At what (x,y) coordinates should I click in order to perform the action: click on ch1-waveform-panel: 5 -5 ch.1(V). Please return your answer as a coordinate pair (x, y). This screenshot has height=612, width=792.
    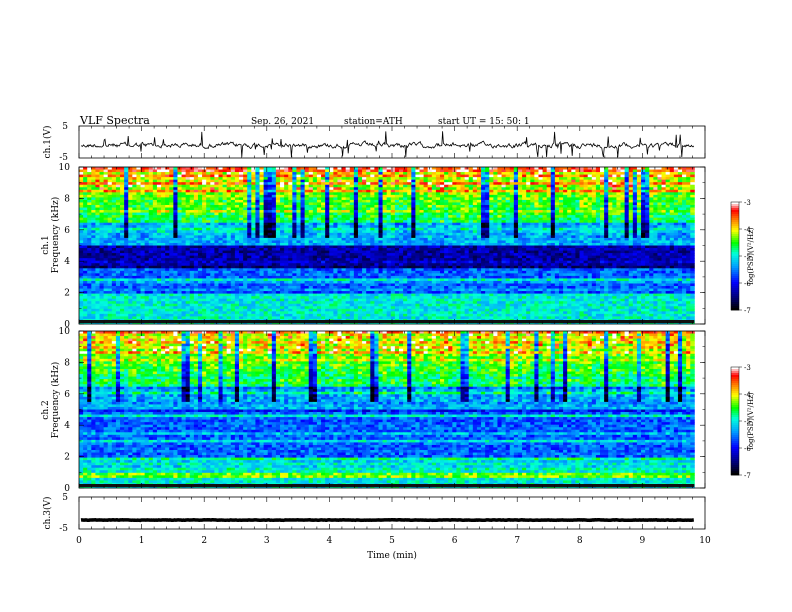
    Looking at the image, I should click on (374, 142).